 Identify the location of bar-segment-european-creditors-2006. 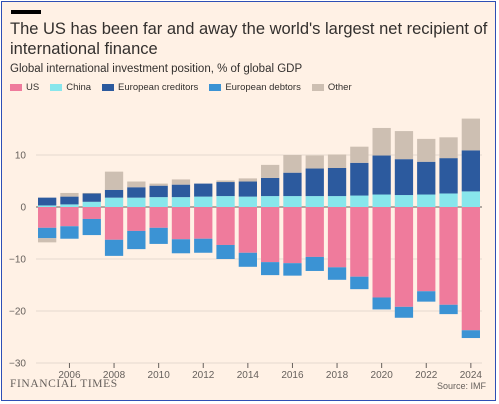
(69, 200).